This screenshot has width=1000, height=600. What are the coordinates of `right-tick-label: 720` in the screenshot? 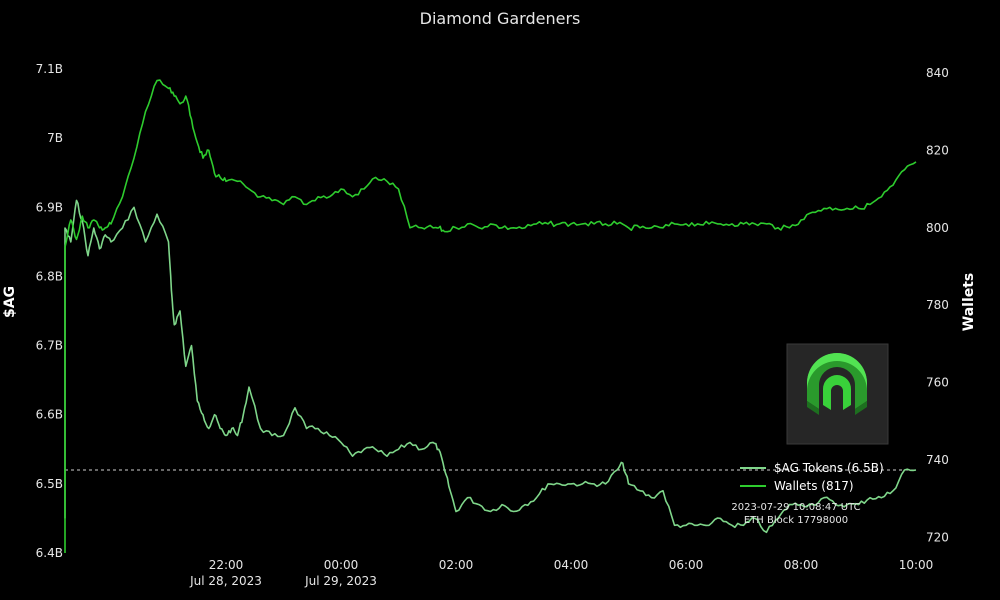 It's located at (937, 538).